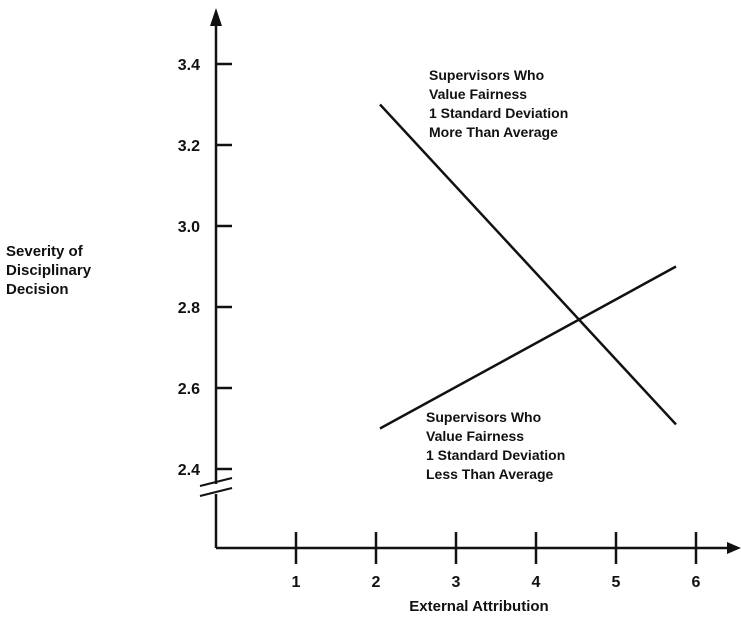  What do you see at coordinates (734, 548) in the screenshot?
I see `x-axis-arrow` at bounding box center [734, 548].